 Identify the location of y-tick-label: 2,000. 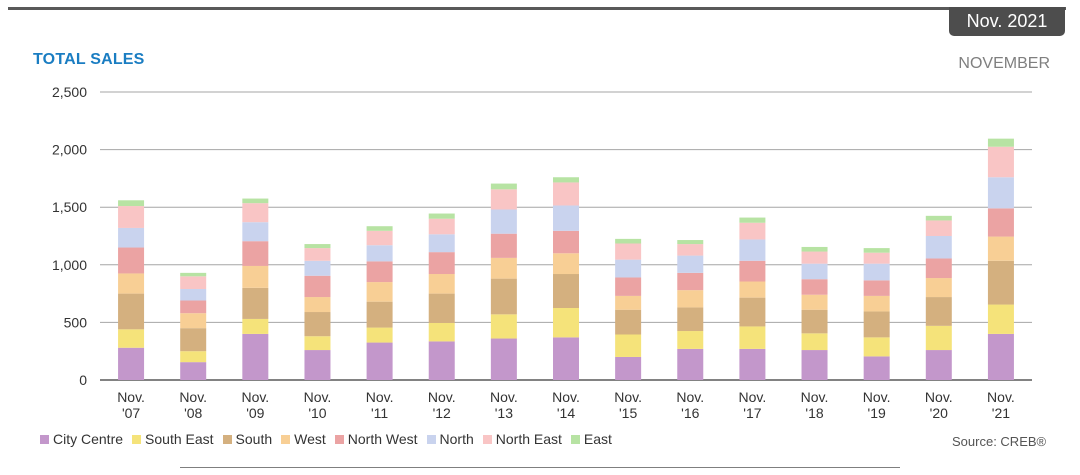
(69, 150).